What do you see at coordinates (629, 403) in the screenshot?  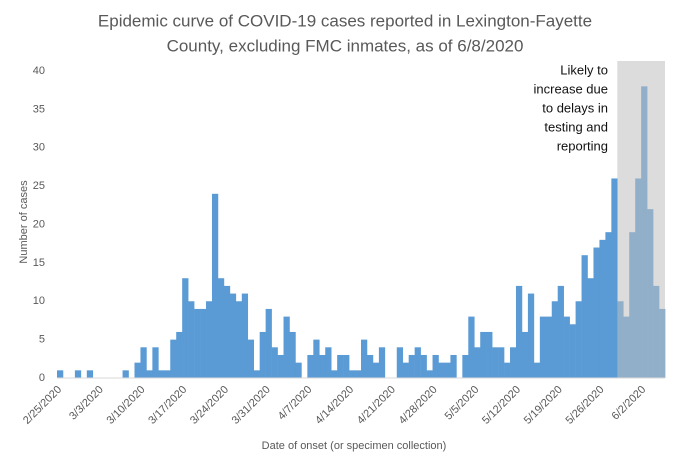 I see `x-tick-label: 6/2/2020` at bounding box center [629, 403].